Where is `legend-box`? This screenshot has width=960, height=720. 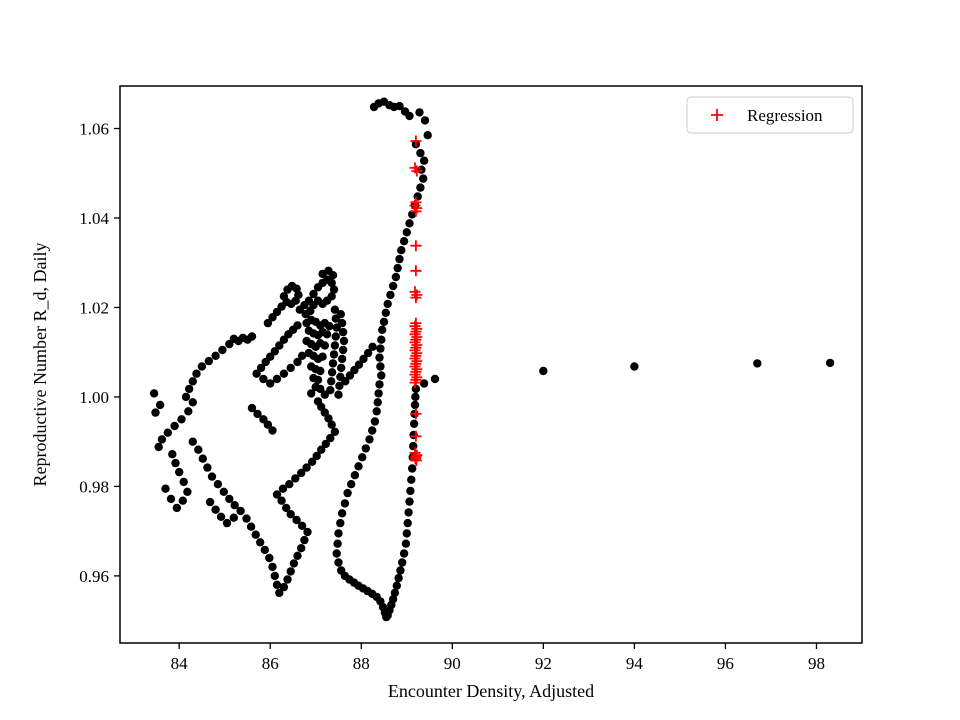 legend-box is located at coordinates (770, 115).